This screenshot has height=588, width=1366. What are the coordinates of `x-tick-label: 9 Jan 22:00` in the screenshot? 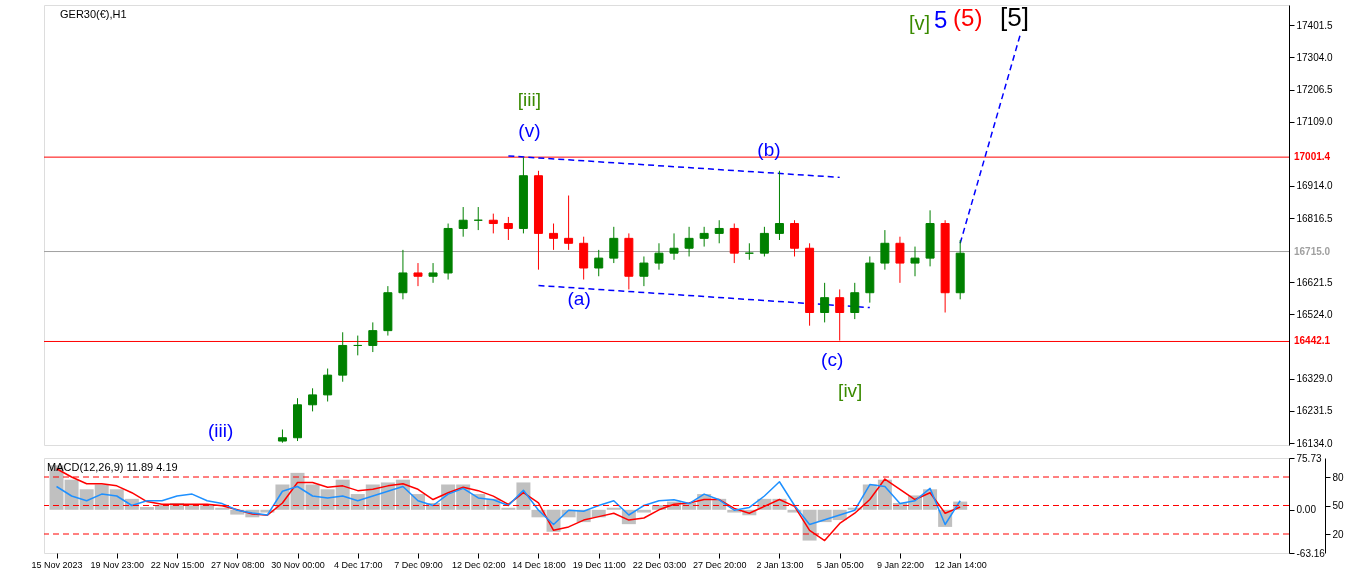 It's located at (900, 564).